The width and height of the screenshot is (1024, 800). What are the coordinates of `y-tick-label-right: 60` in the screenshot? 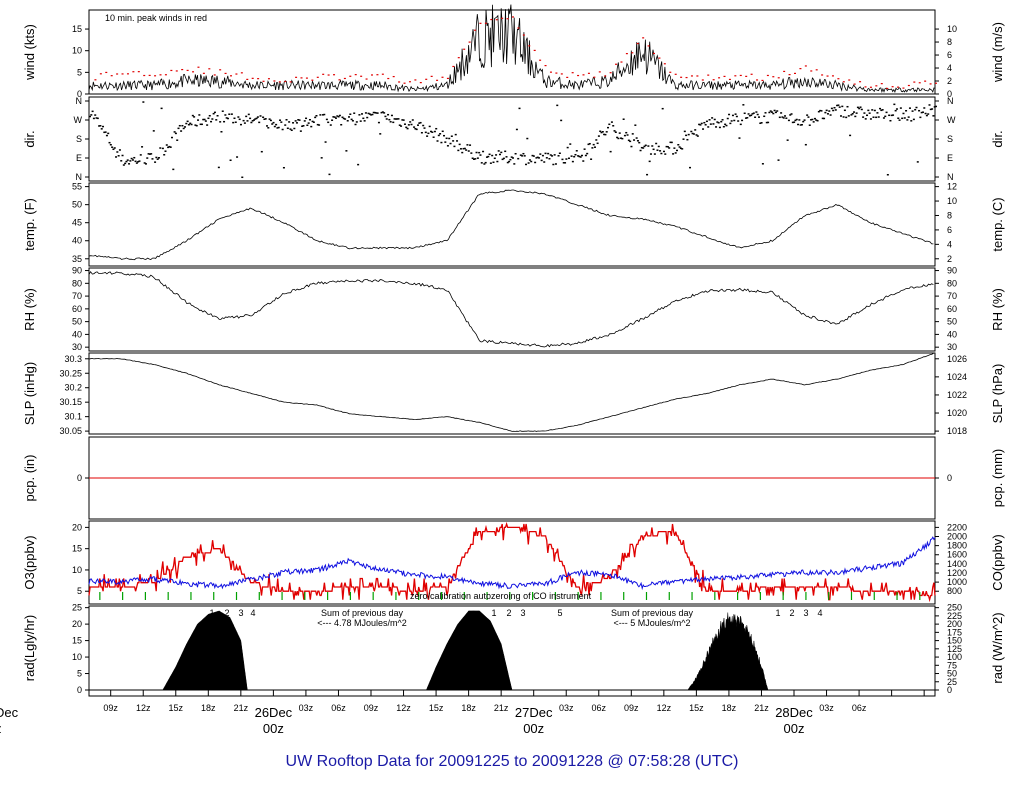 It's located at (952, 309).